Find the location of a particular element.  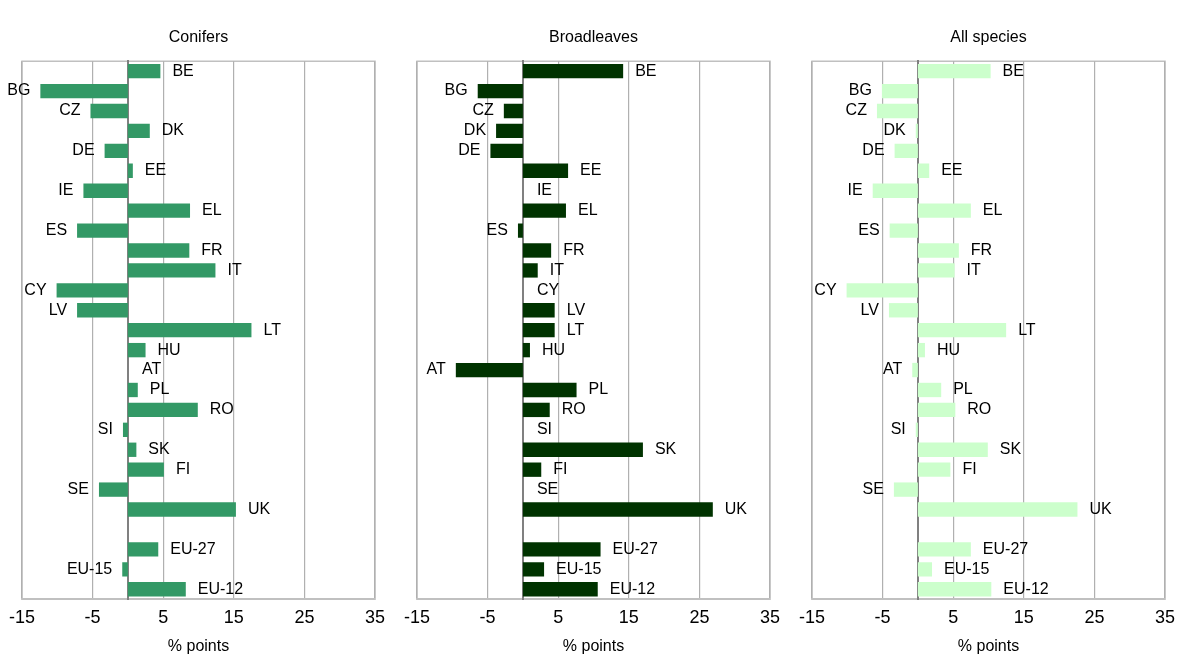

x-tick-label: 35 is located at coordinates (770, 616).